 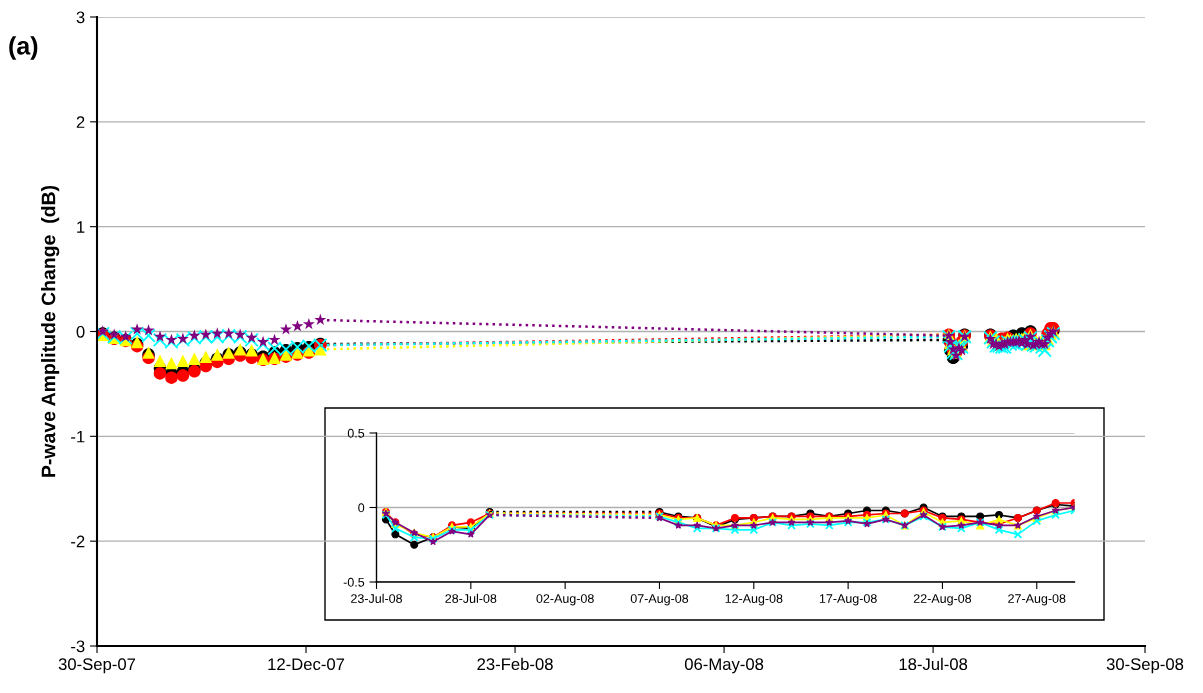 What do you see at coordinates (80, 17) in the screenshot?
I see `y-tick-label: 3` at bounding box center [80, 17].